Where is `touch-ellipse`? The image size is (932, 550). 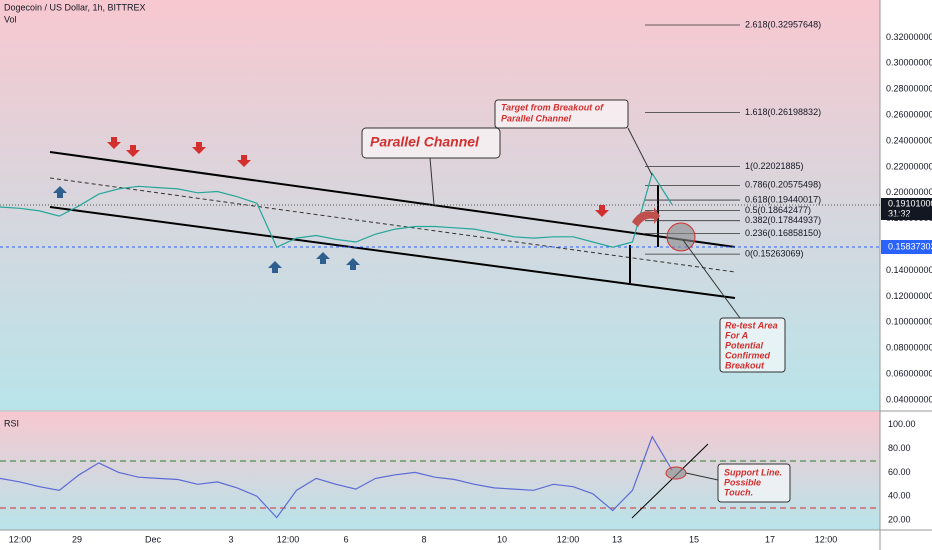 touch-ellipse is located at coordinates (676, 473).